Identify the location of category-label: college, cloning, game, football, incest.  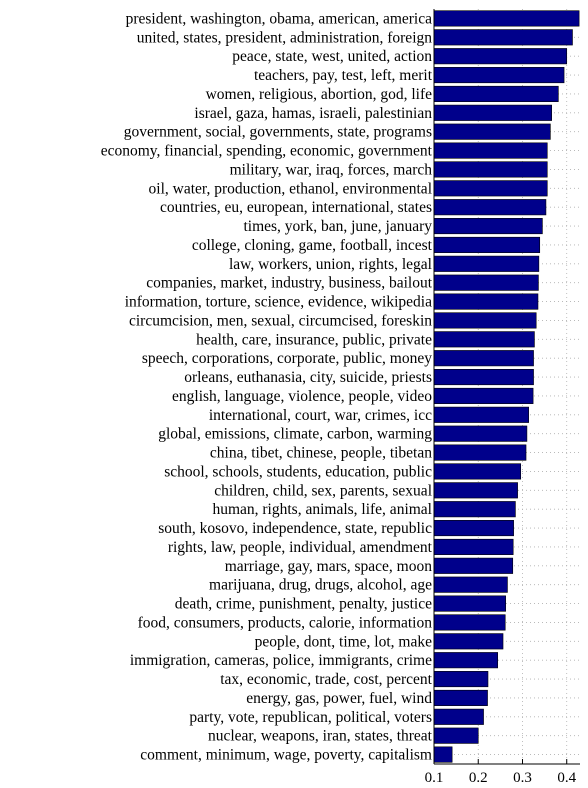
(312, 245).